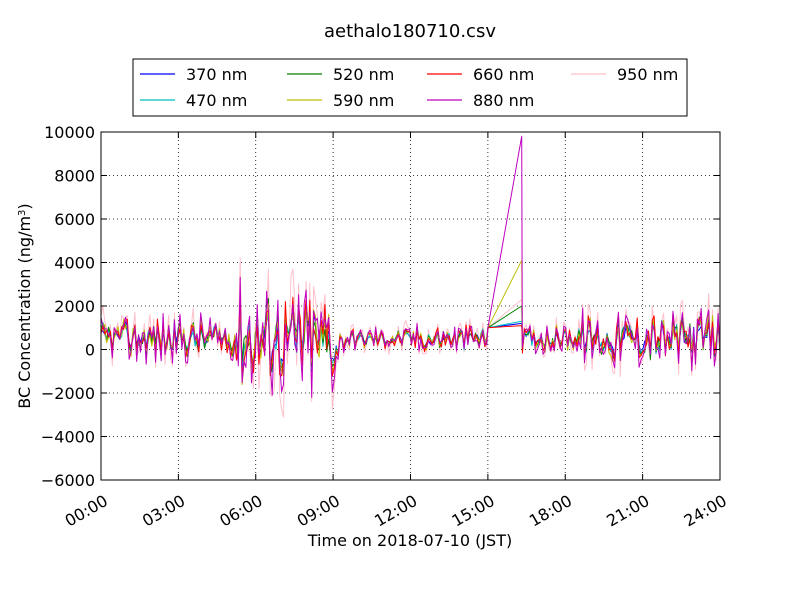  What do you see at coordinates (705, 511) in the screenshot?
I see `x-tick-label: 24:00` at bounding box center [705, 511].